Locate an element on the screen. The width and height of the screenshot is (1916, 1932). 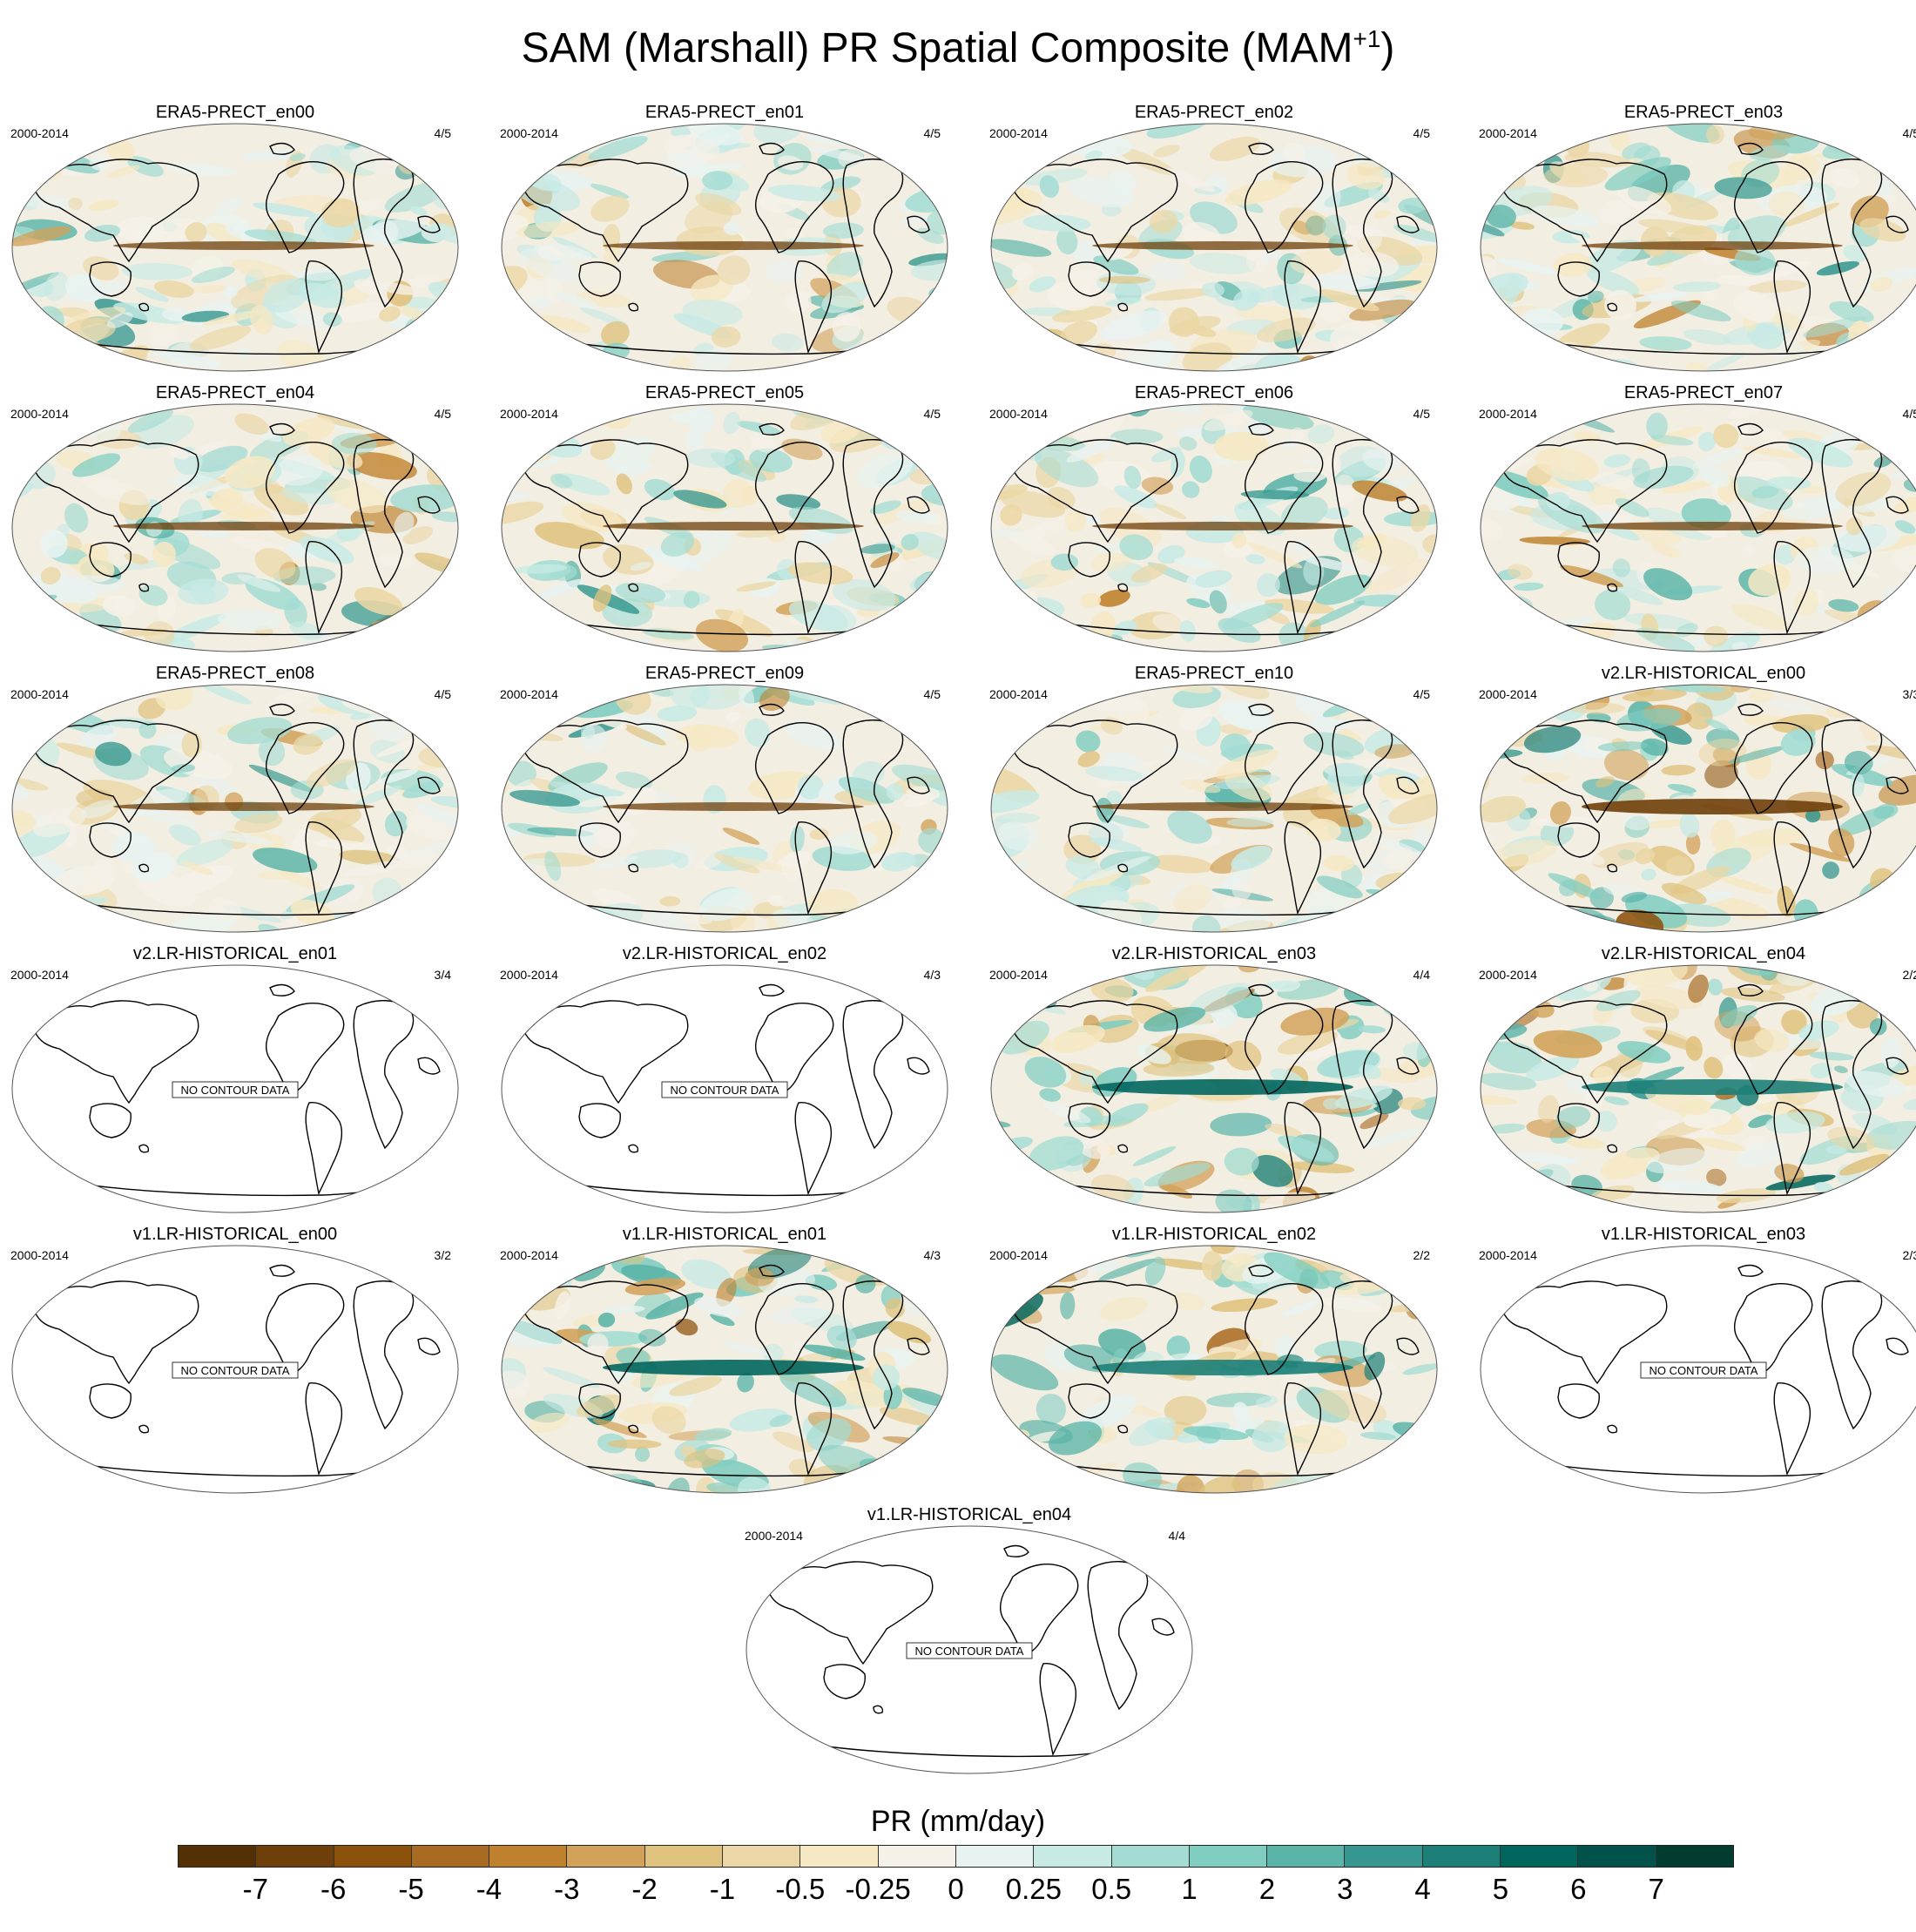
panel-count: 4/4 is located at coordinates (1176, 1536).